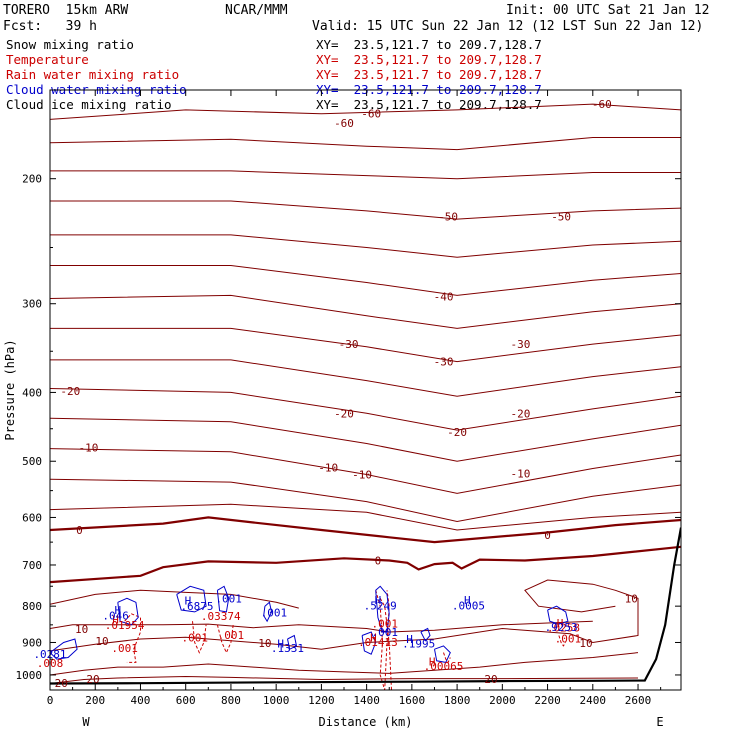 The width and height of the screenshot is (740, 740). Describe the element at coordinates (366, 722) in the screenshot. I see `x-axis-label: Distance (km)` at that location.